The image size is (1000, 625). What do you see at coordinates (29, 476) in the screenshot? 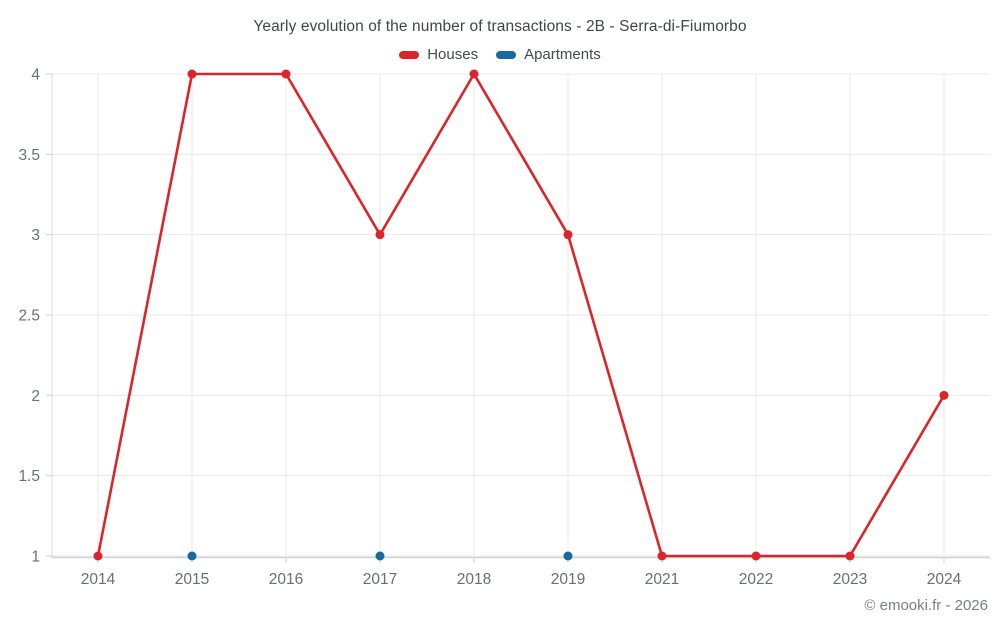
I see `y-tick-label: 1.5` at bounding box center [29, 476].